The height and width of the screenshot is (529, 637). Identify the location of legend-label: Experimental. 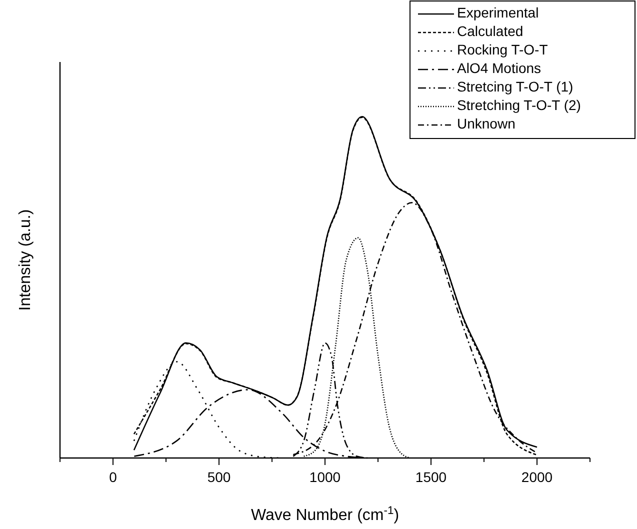
(498, 12).